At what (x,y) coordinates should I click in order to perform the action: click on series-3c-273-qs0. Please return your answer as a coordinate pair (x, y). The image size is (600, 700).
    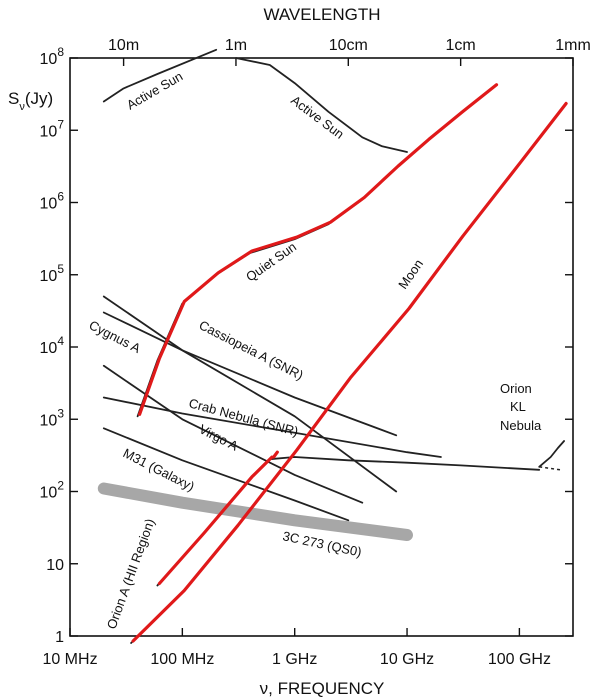
    Looking at the image, I should click on (255, 511).